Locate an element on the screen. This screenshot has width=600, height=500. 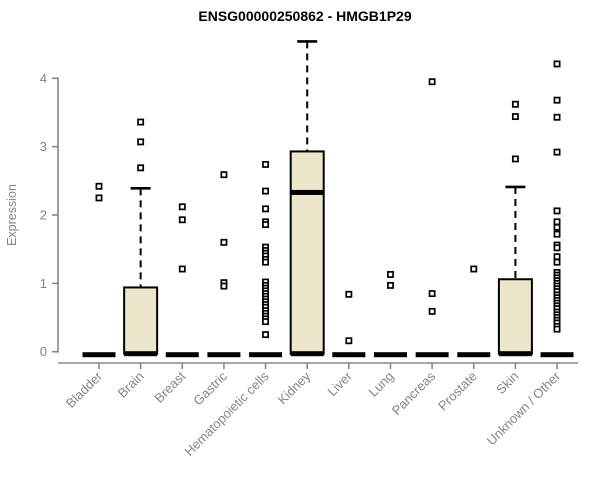
boxplot-brain is located at coordinates (141, 237).